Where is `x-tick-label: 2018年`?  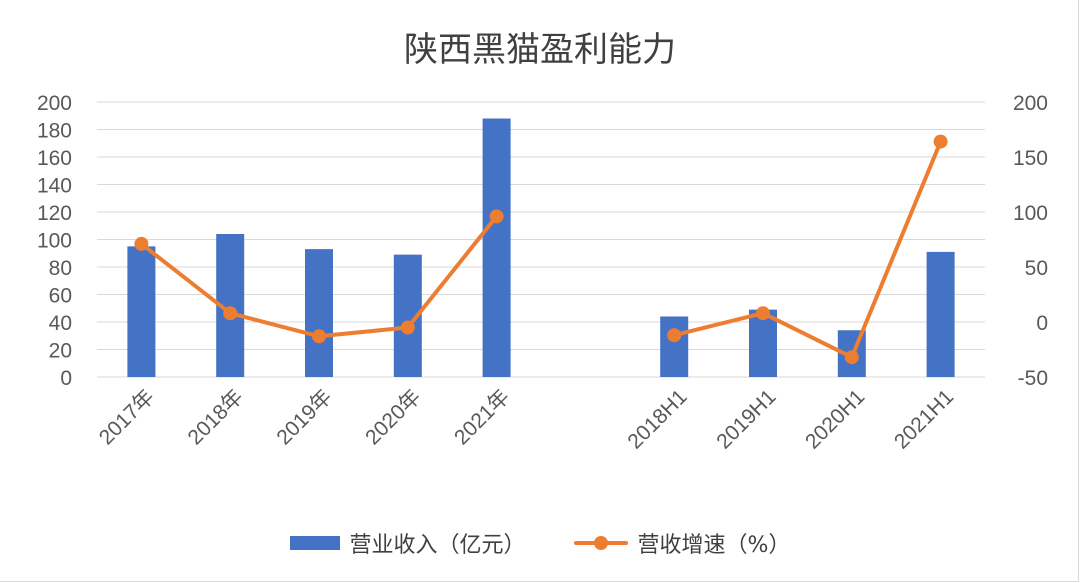
x-tick-label: 2018年 is located at coordinates (216, 417).